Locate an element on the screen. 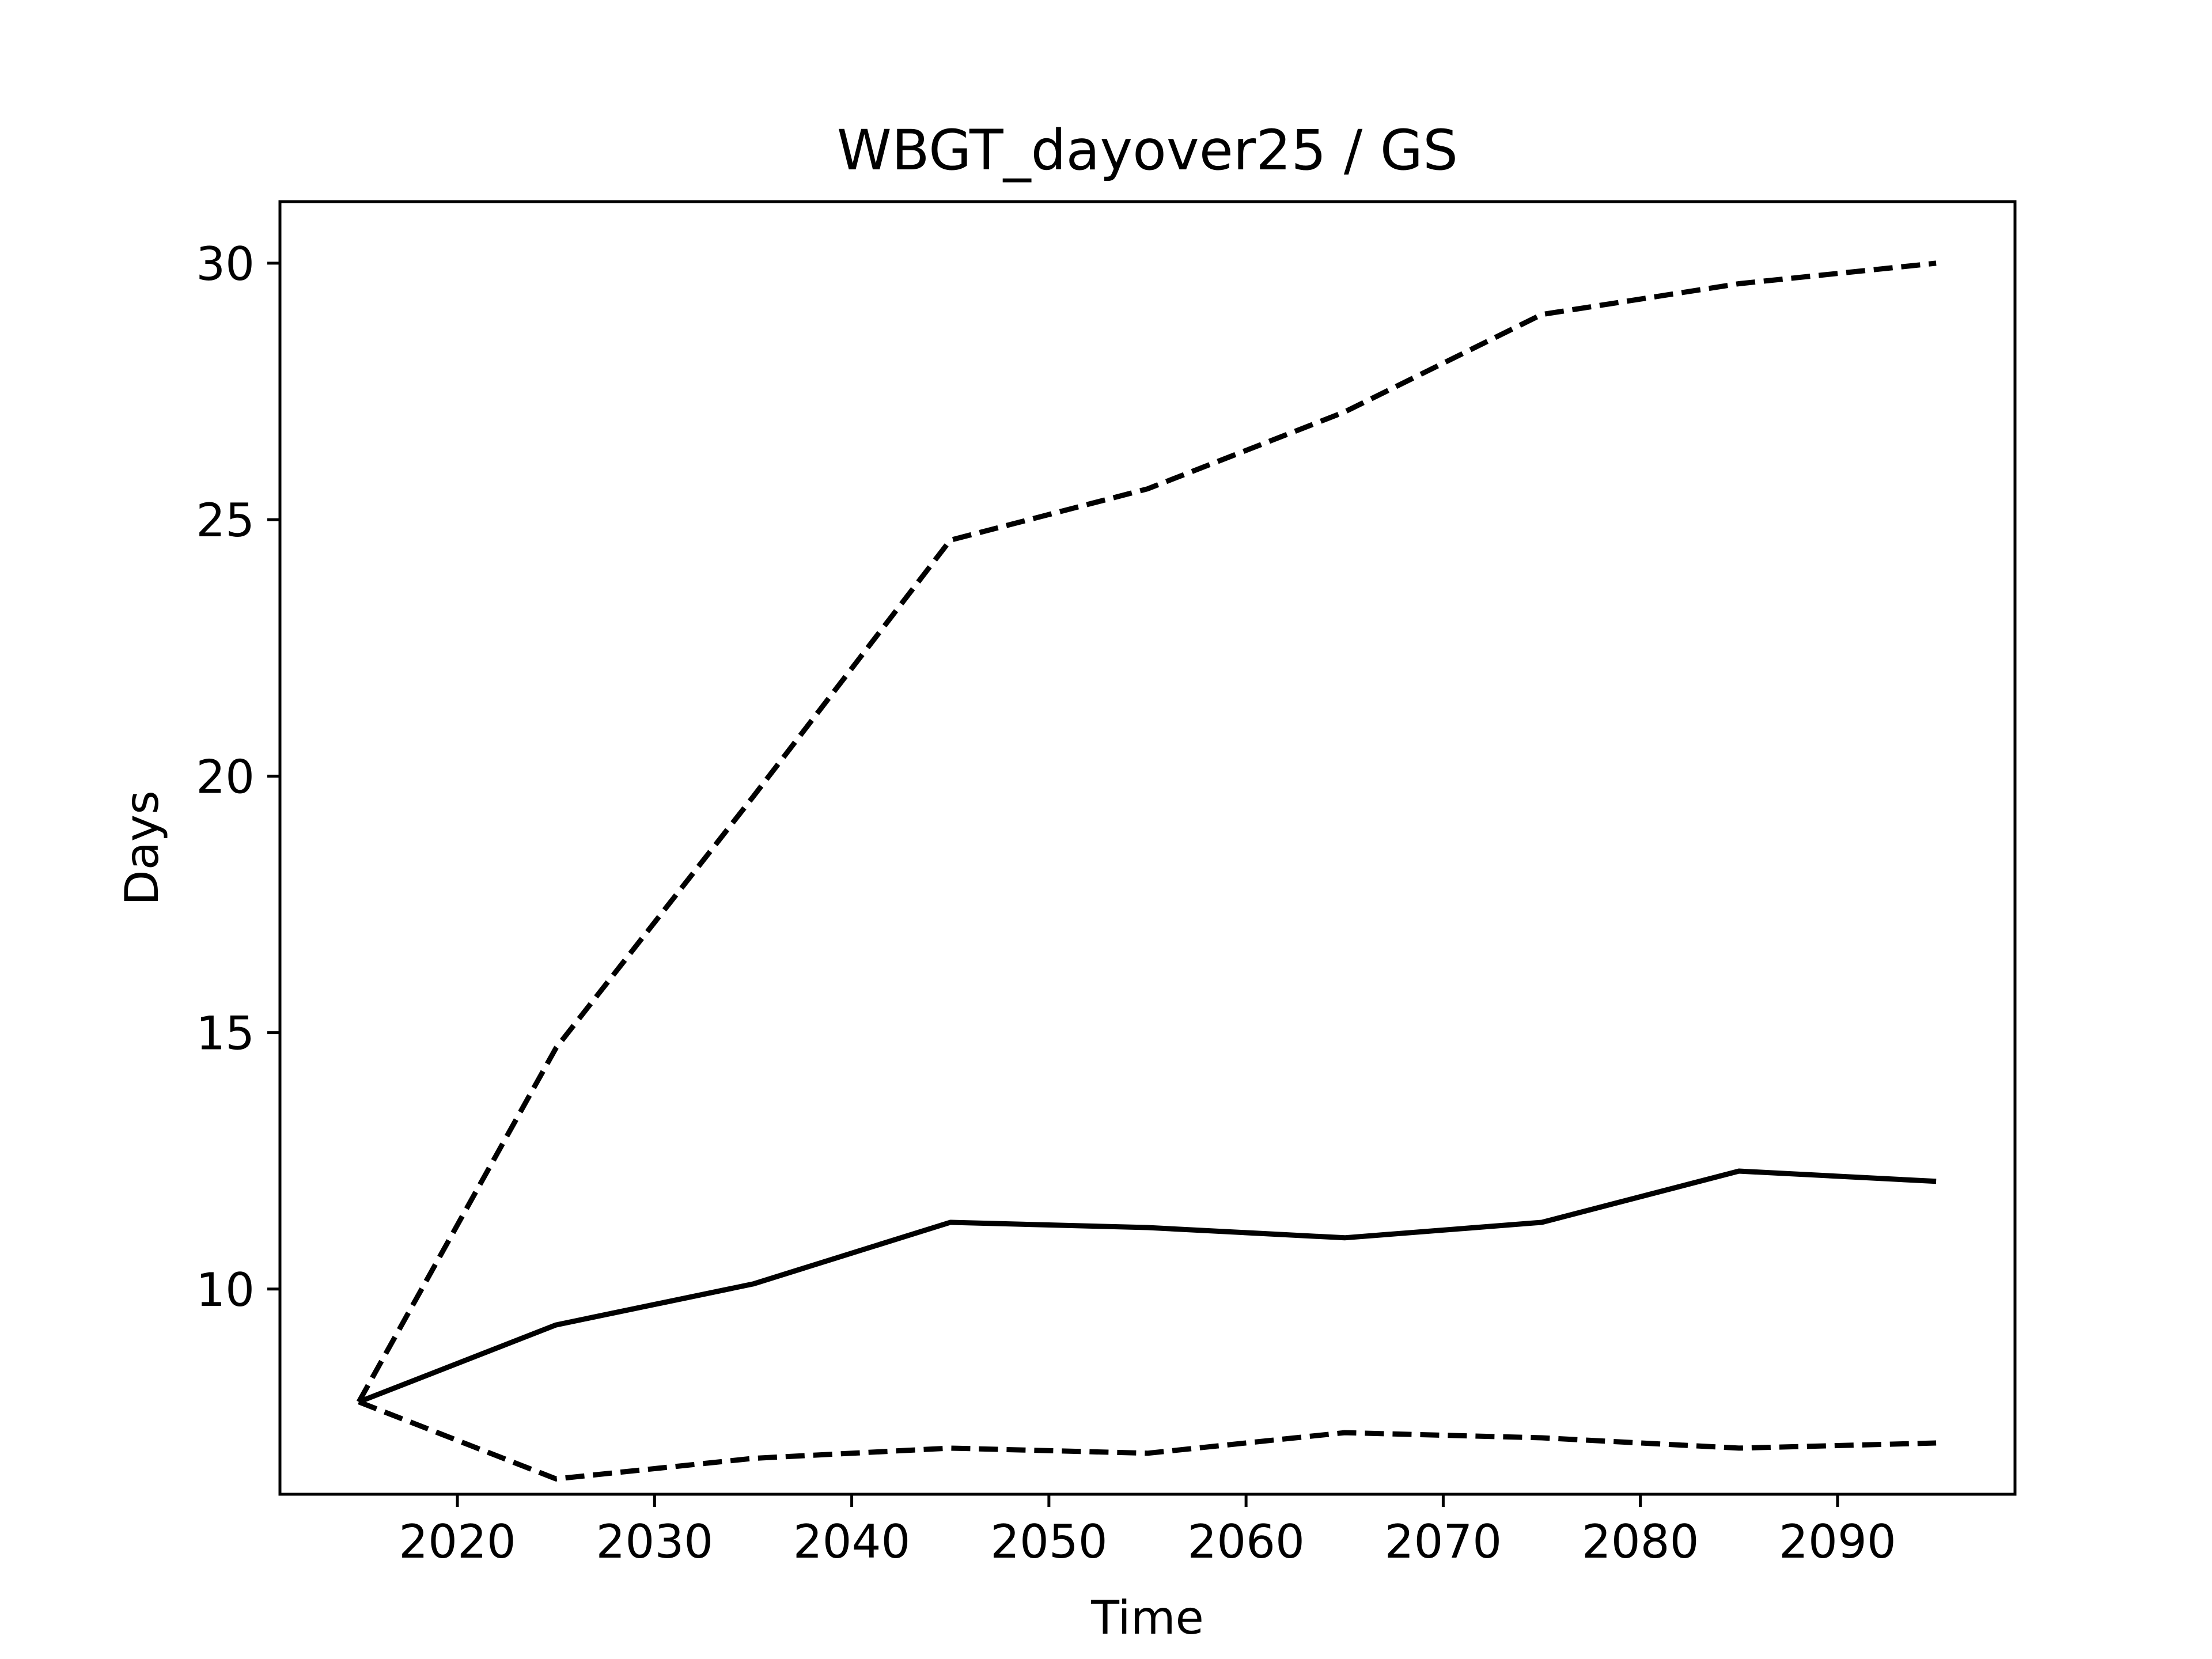 The image size is (2212, 1659). x-tick-label: 2070 is located at coordinates (1443, 1542).